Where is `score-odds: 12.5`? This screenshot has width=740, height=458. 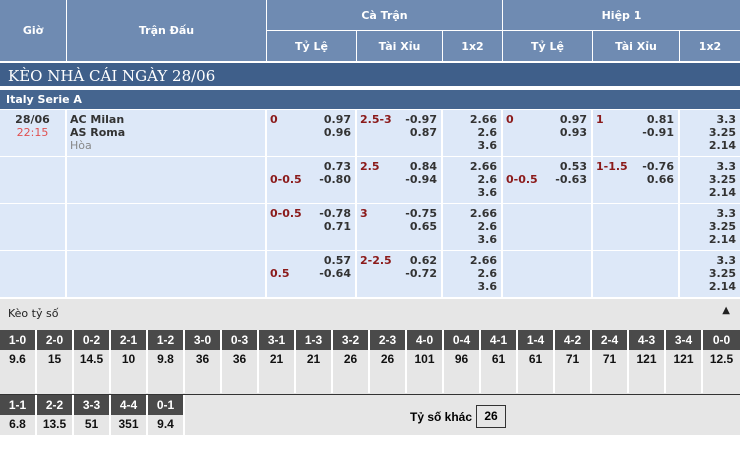
score-odds: 12.5 is located at coordinates (721, 359).